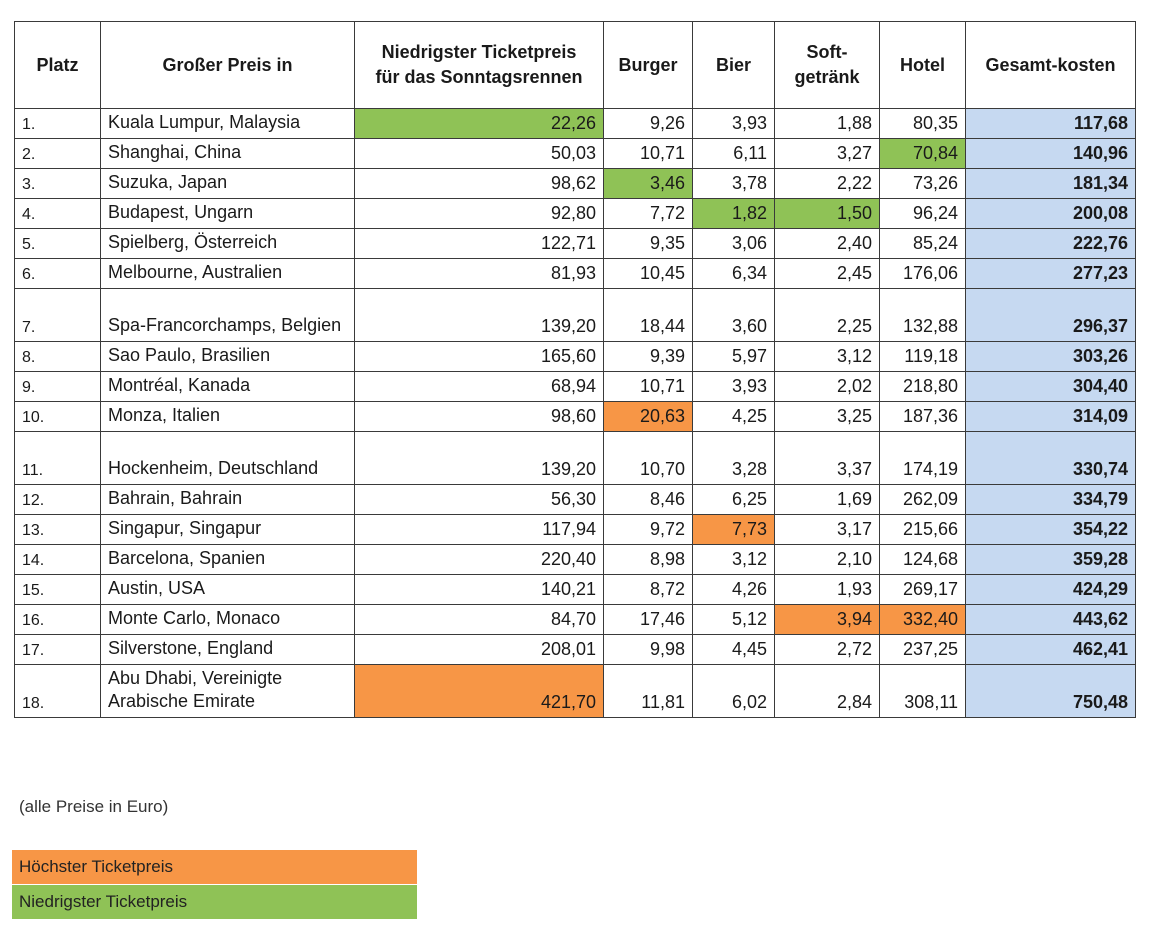  I want to click on cell-softdrink: 3,25, so click(827, 416).